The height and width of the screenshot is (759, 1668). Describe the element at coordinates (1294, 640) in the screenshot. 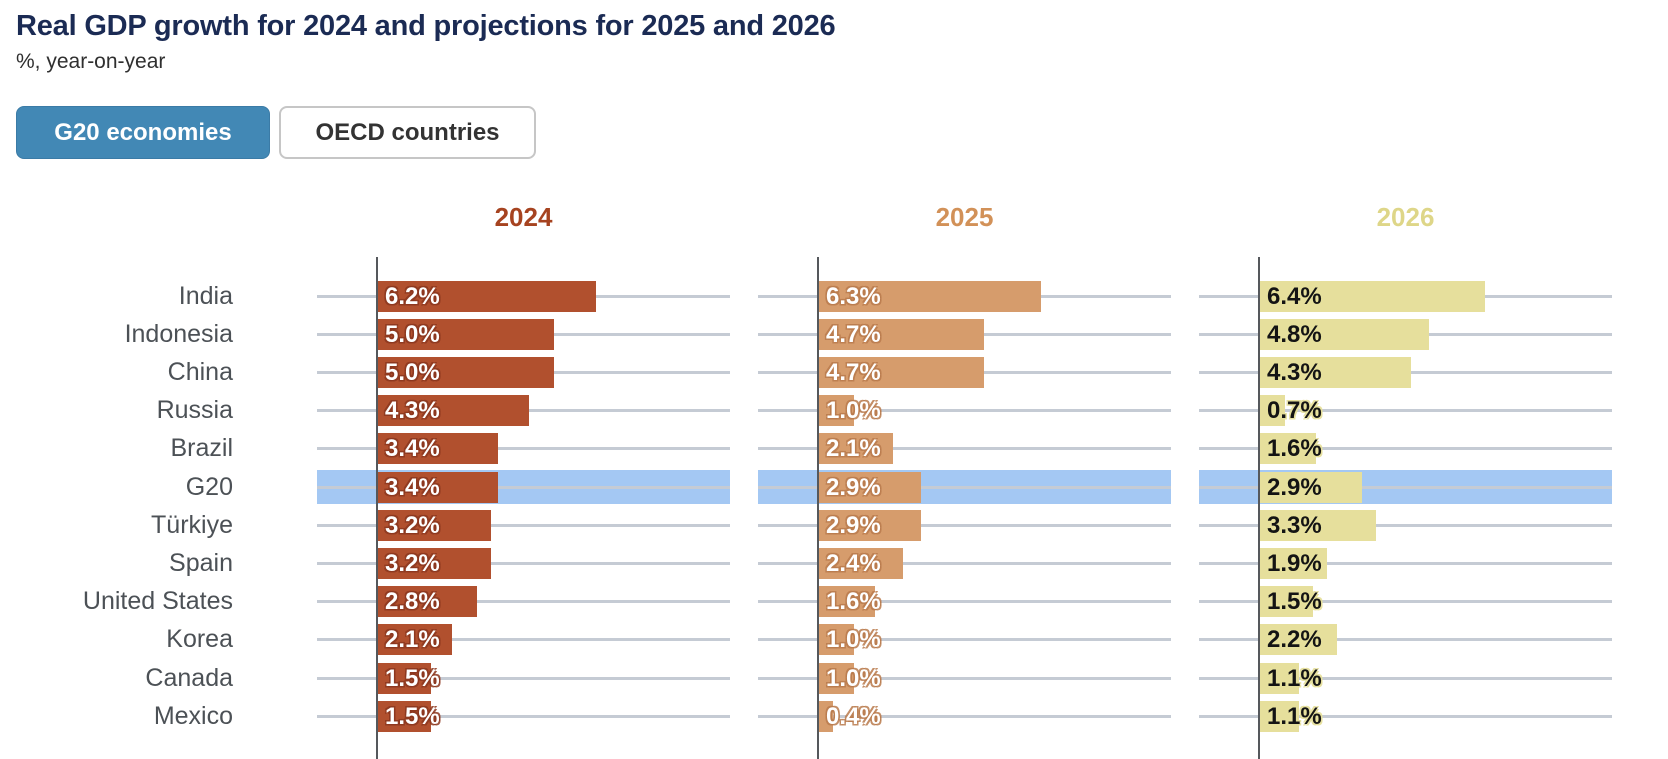

I see `bar-value-label: 2.2%` at that location.